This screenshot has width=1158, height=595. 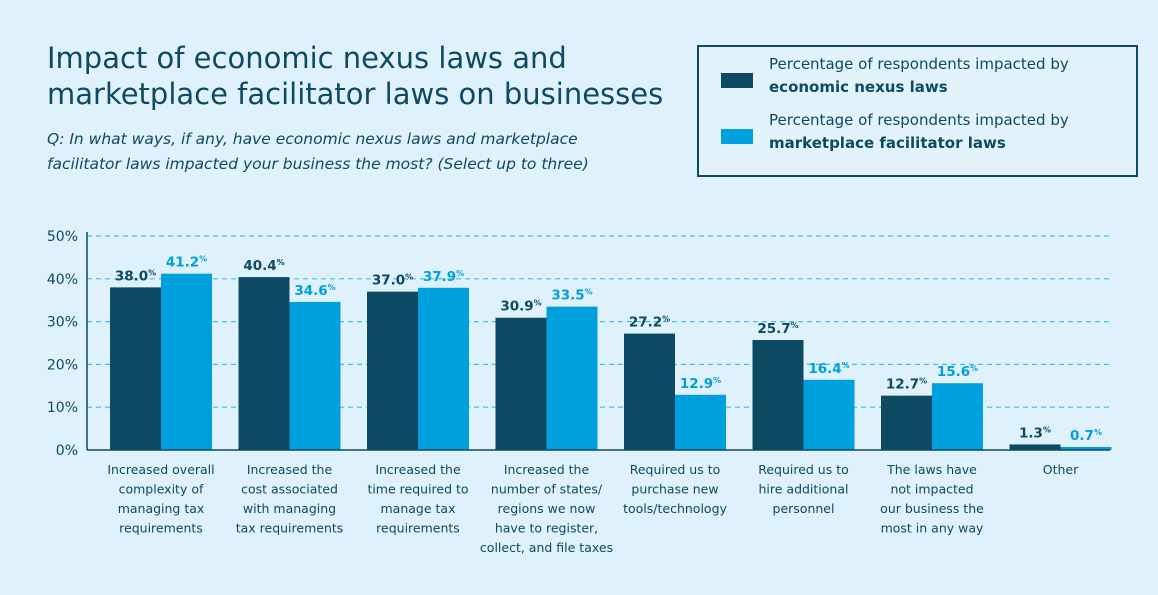 I want to click on bar-value-label: 25.7%, so click(x=777, y=329).